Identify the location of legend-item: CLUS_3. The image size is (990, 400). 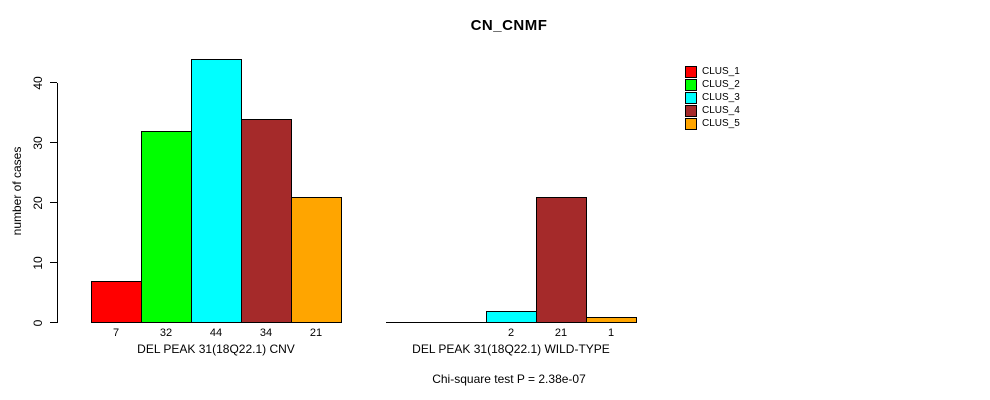
(712, 97).